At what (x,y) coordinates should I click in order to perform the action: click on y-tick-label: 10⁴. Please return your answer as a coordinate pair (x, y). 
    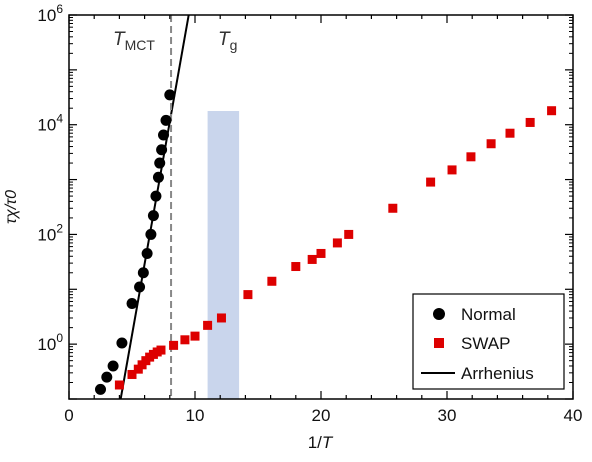
    Looking at the image, I should click on (50, 123).